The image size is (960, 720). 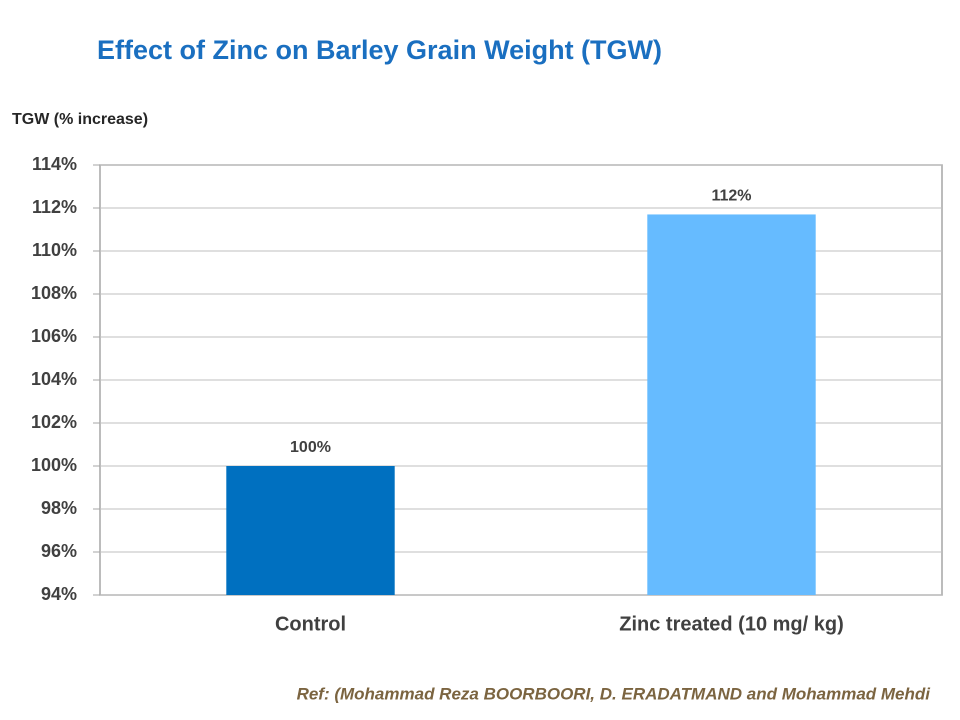 What do you see at coordinates (59, 551) in the screenshot?
I see `y-tick-label: 96%` at bounding box center [59, 551].